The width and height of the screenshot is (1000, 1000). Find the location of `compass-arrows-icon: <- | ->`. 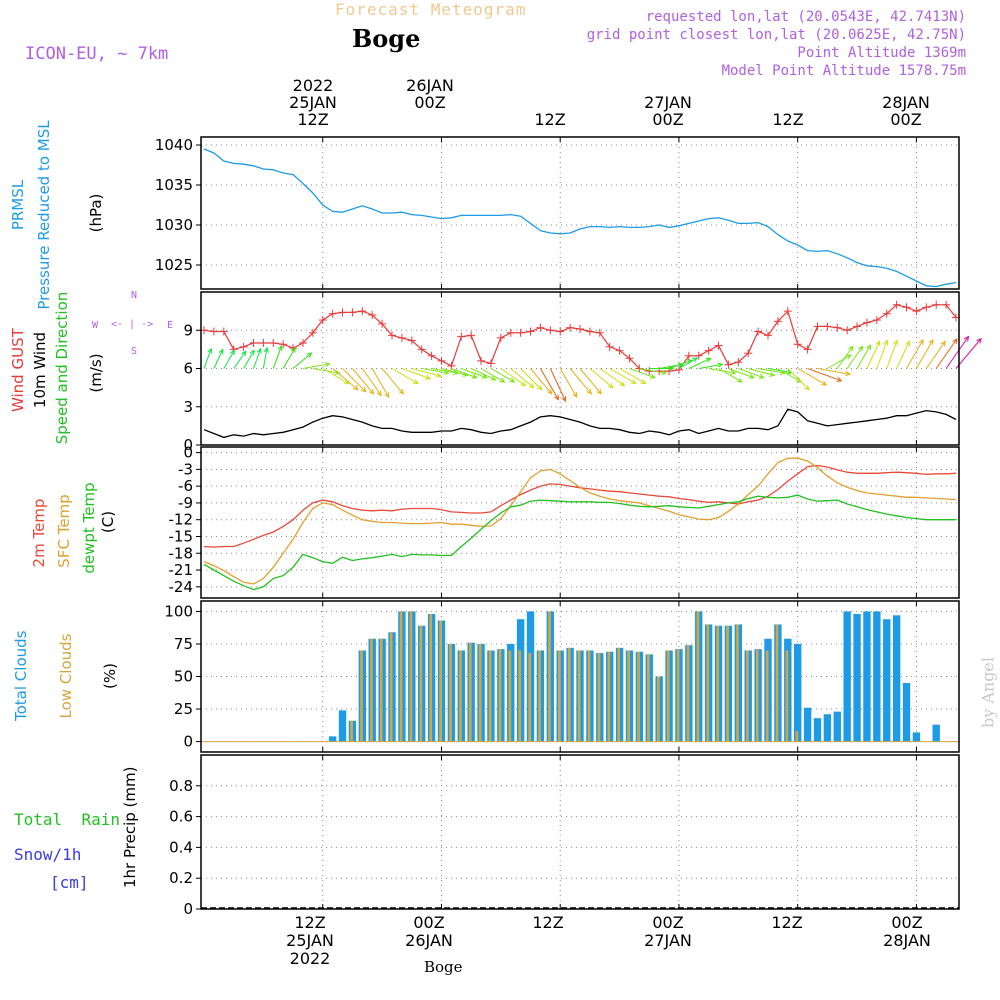

compass-arrows-icon: <- | -> is located at coordinates (132, 324).